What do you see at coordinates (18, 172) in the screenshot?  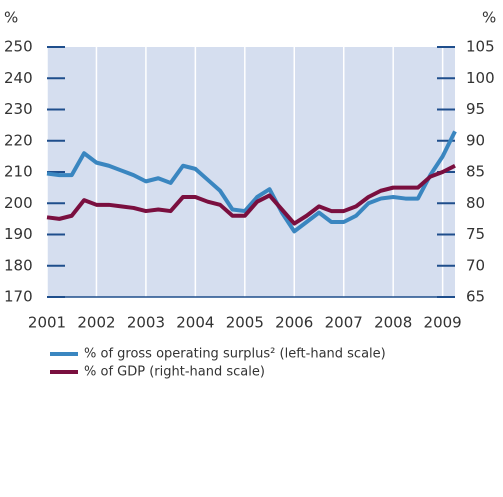 I see `y-tick-label: 210` at bounding box center [18, 172].